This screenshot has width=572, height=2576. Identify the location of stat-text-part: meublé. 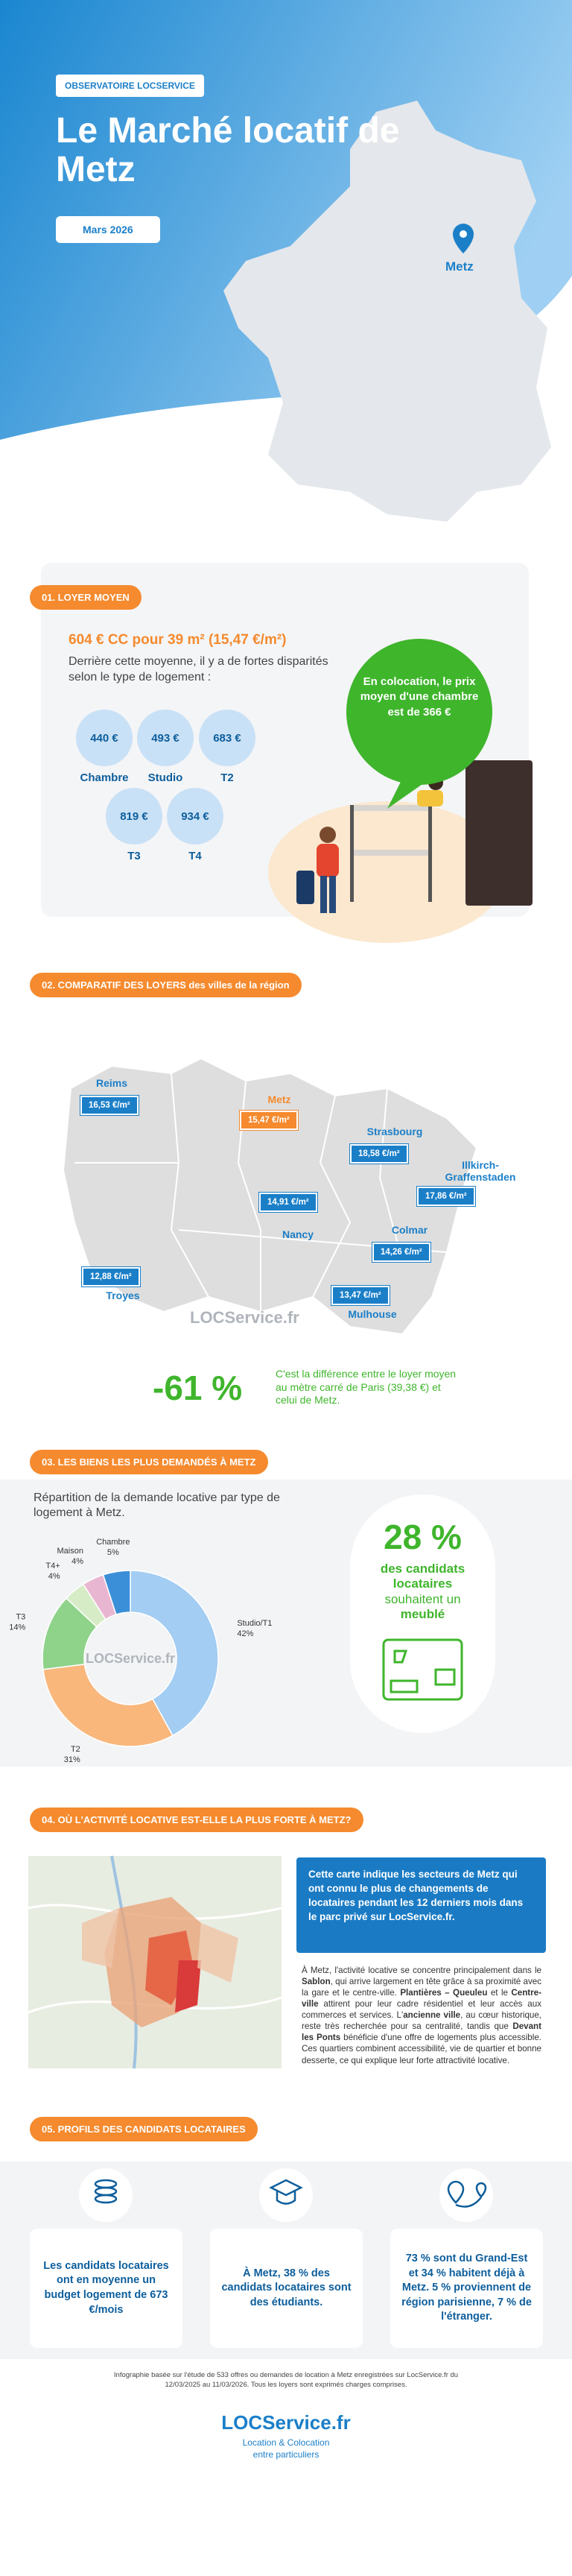
(422, 1614).